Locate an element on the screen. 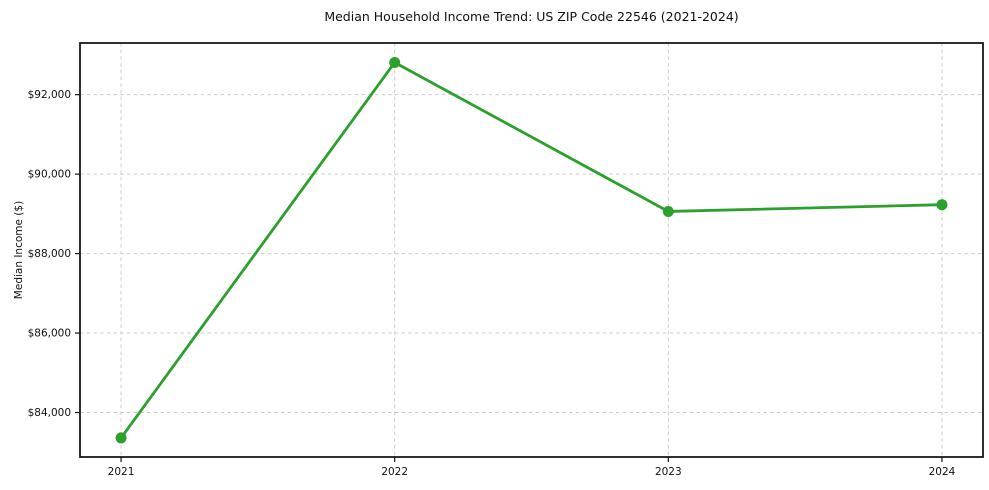 This screenshot has width=989, height=490. x-tick-label: 2024 is located at coordinates (942, 472).